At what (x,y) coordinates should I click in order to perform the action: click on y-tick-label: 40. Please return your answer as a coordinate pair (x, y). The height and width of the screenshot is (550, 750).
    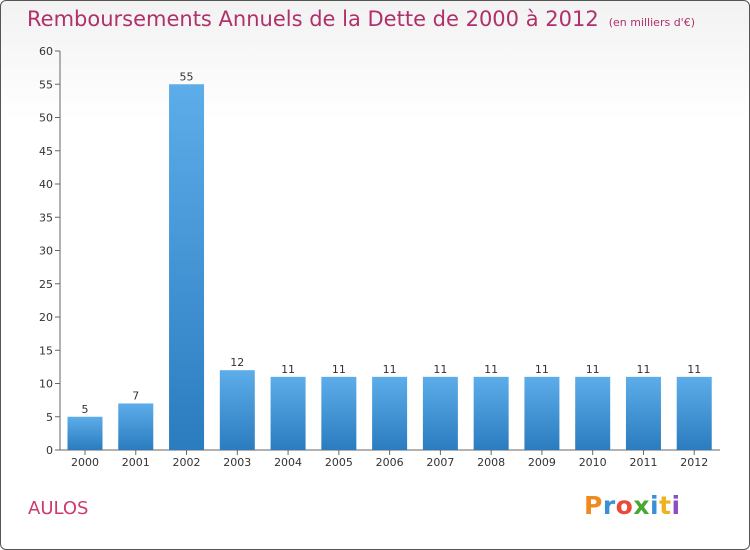
    Looking at the image, I should click on (46, 184).